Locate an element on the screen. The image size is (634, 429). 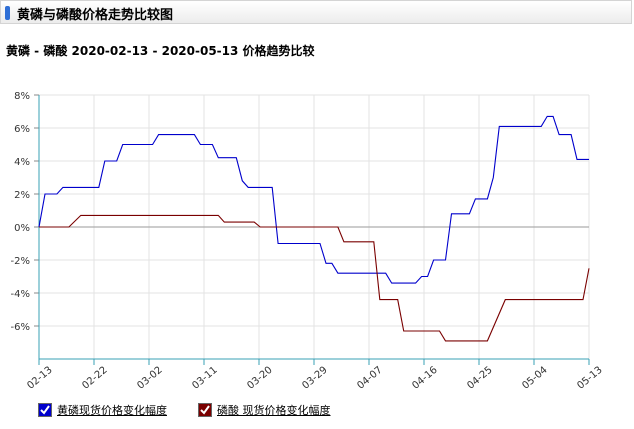
x-tick-label: 05-04 is located at coordinates (534, 378).